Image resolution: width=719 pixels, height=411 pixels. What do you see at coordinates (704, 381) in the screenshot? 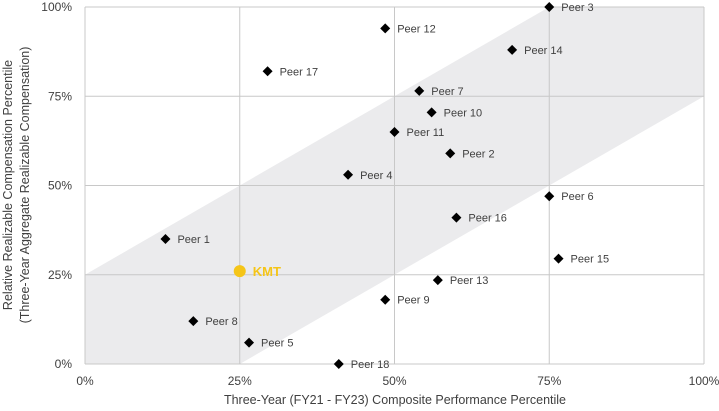
I see `x-tick-label: 100%` at bounding box center [704, 381].